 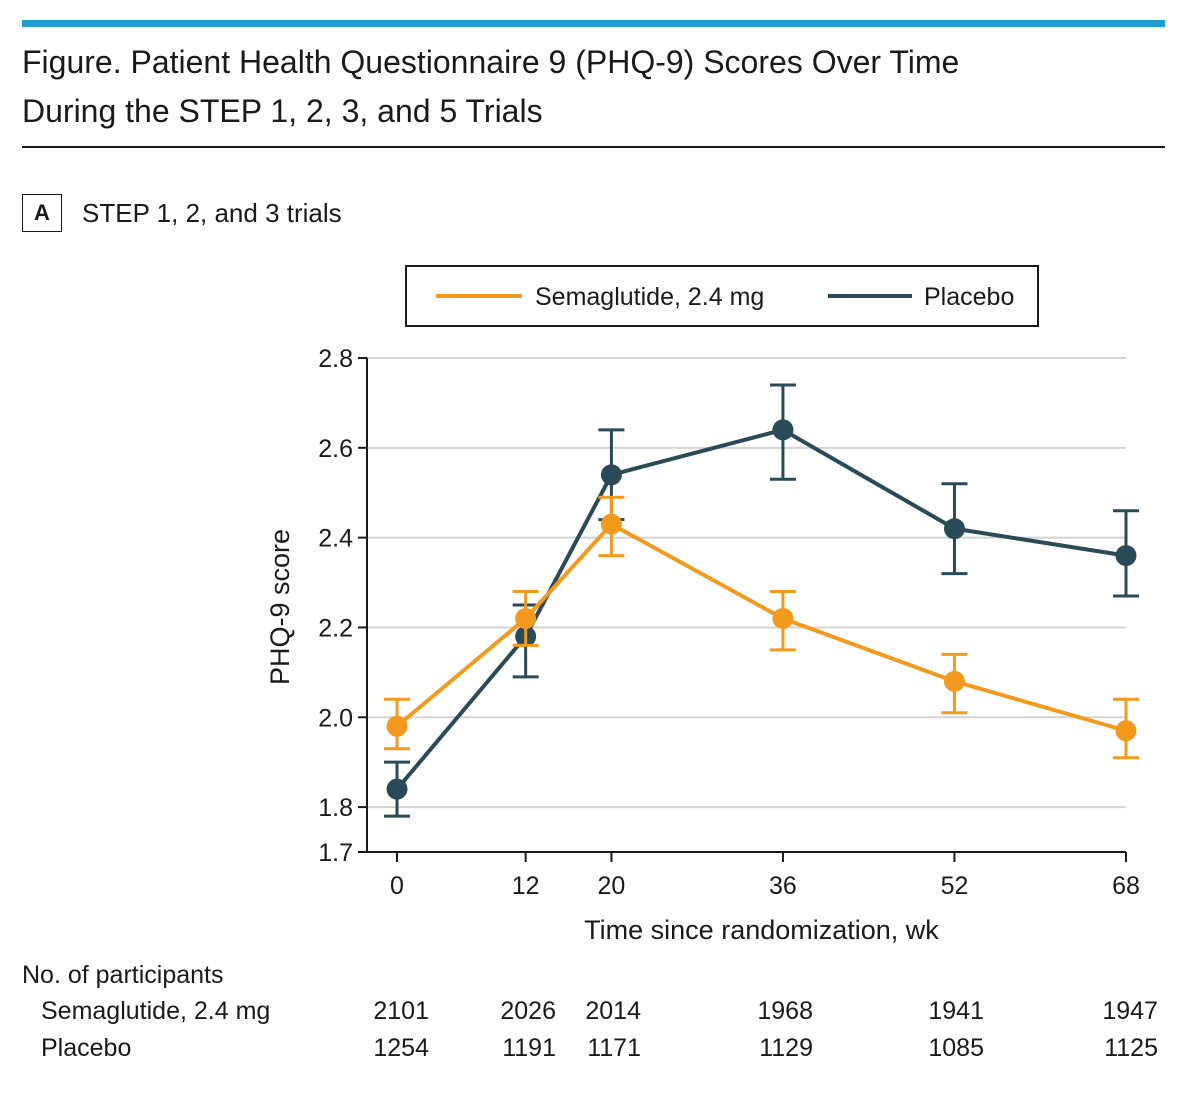 I want to click on figure-title-line-2: During the STEP 1, 2, 3, and 5 Trials, so click(x=282, y=111).